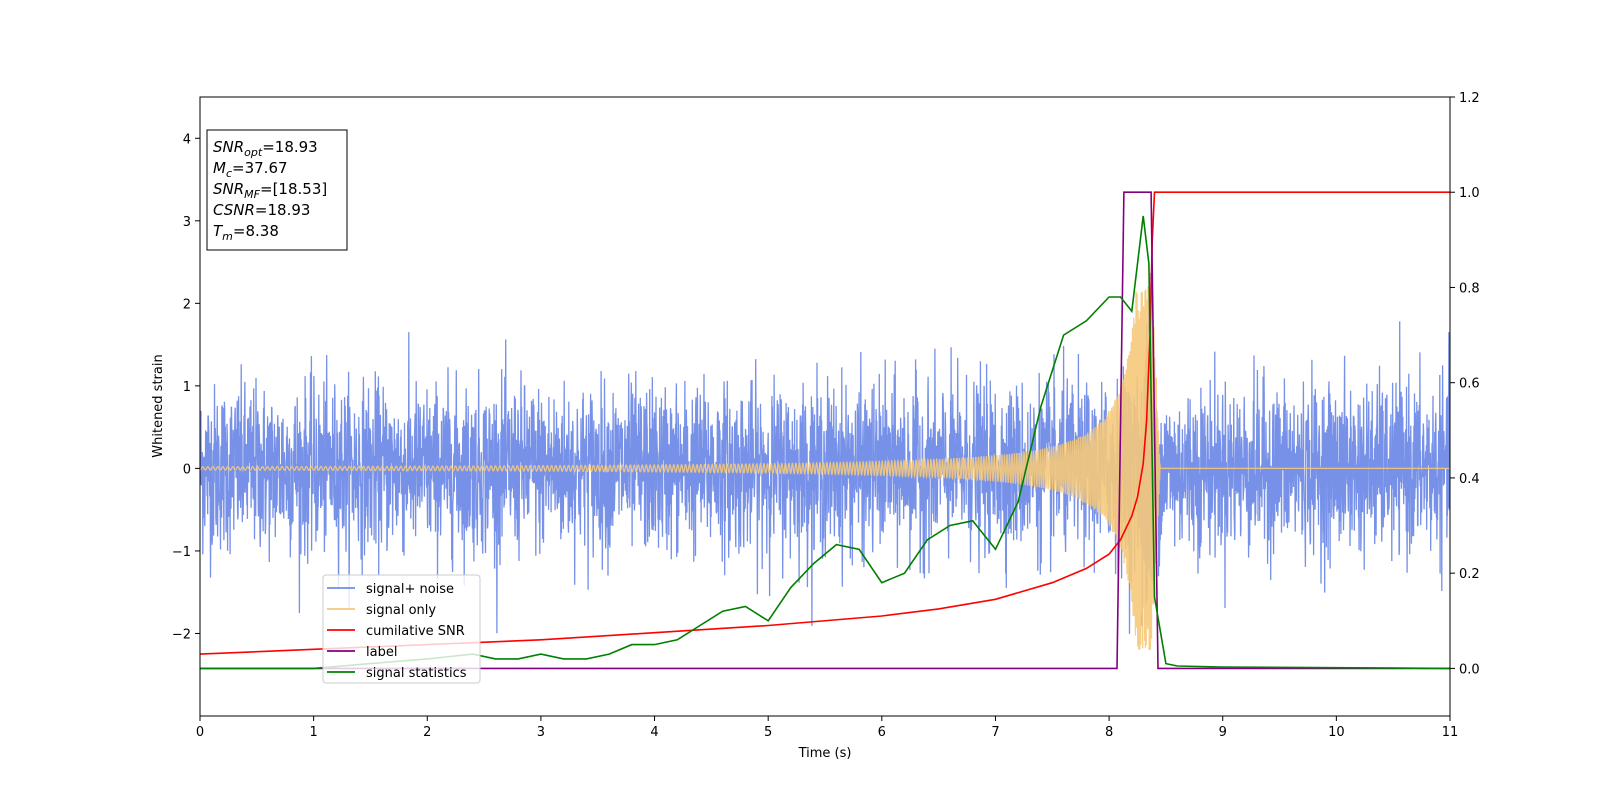 The height and width of the screenshot is (800, 1600). I want to click on annotation-line: CSNR=18.93, so click(261, 210).